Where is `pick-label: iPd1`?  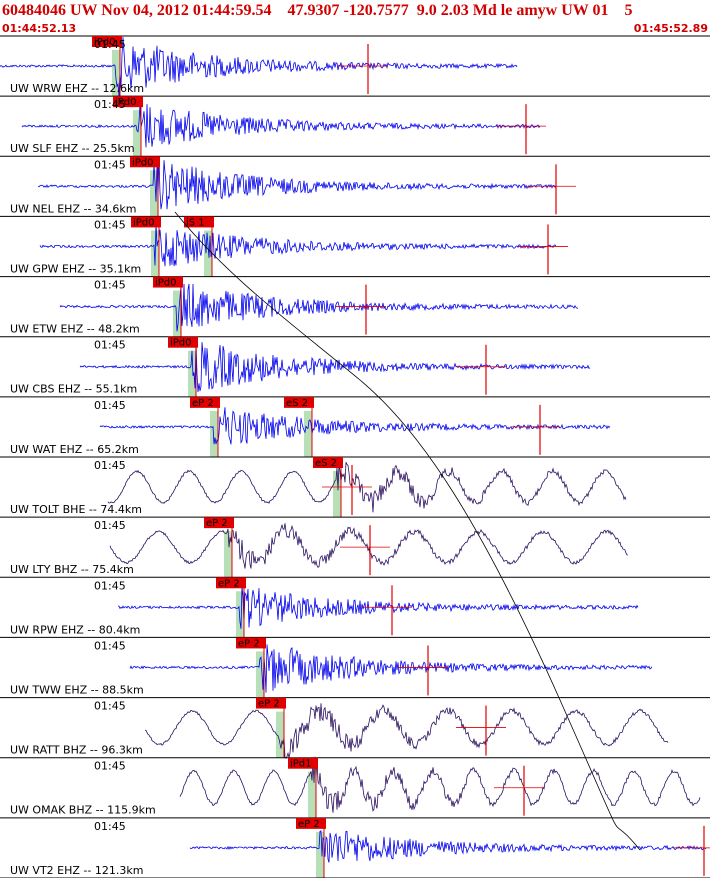
pick-label: iPd1 is located at coordinates (301, 764).